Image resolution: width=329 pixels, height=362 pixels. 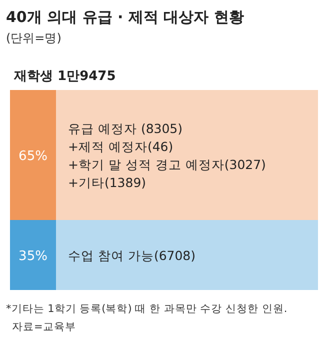 What do you see at coordinates (33, 256) in the screenshot?
I see `data-label: 35%` at bounding box center [33, 256].